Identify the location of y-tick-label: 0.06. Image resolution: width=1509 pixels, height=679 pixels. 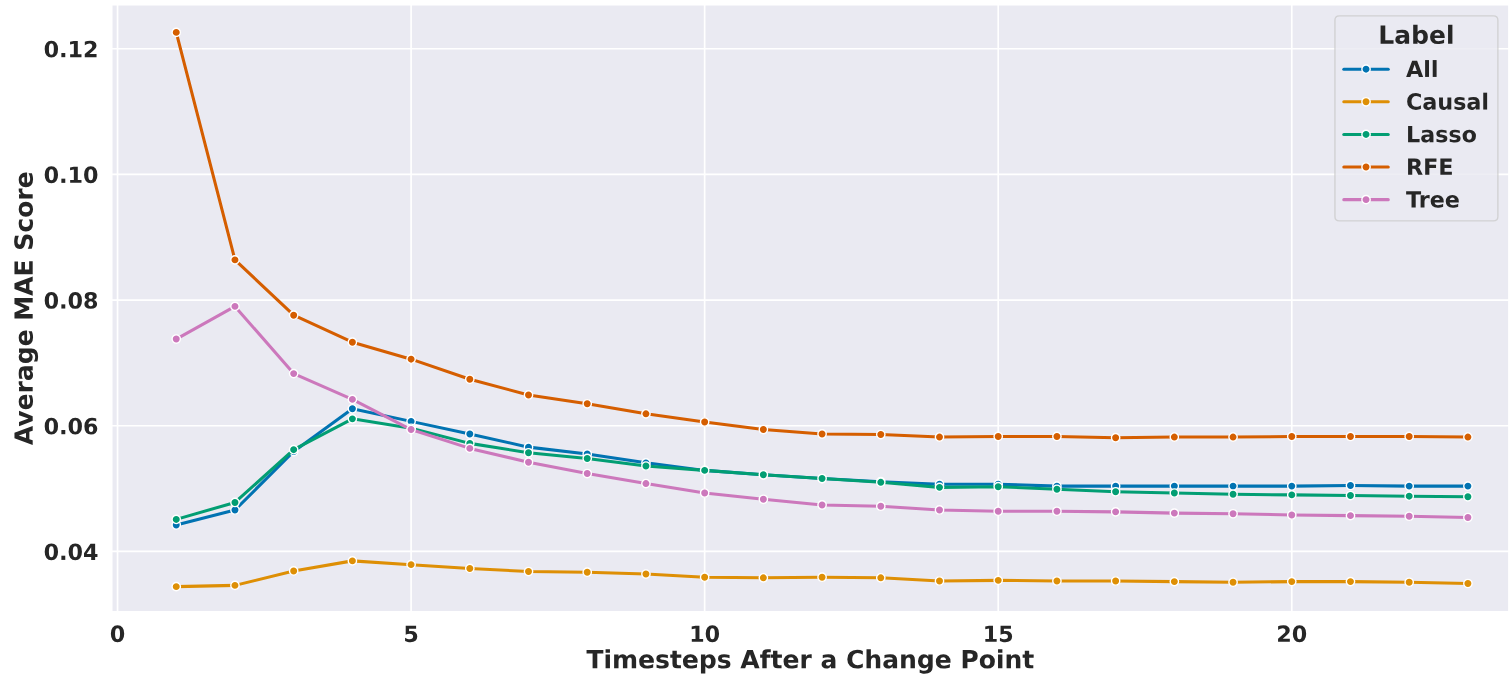
(71, 426).